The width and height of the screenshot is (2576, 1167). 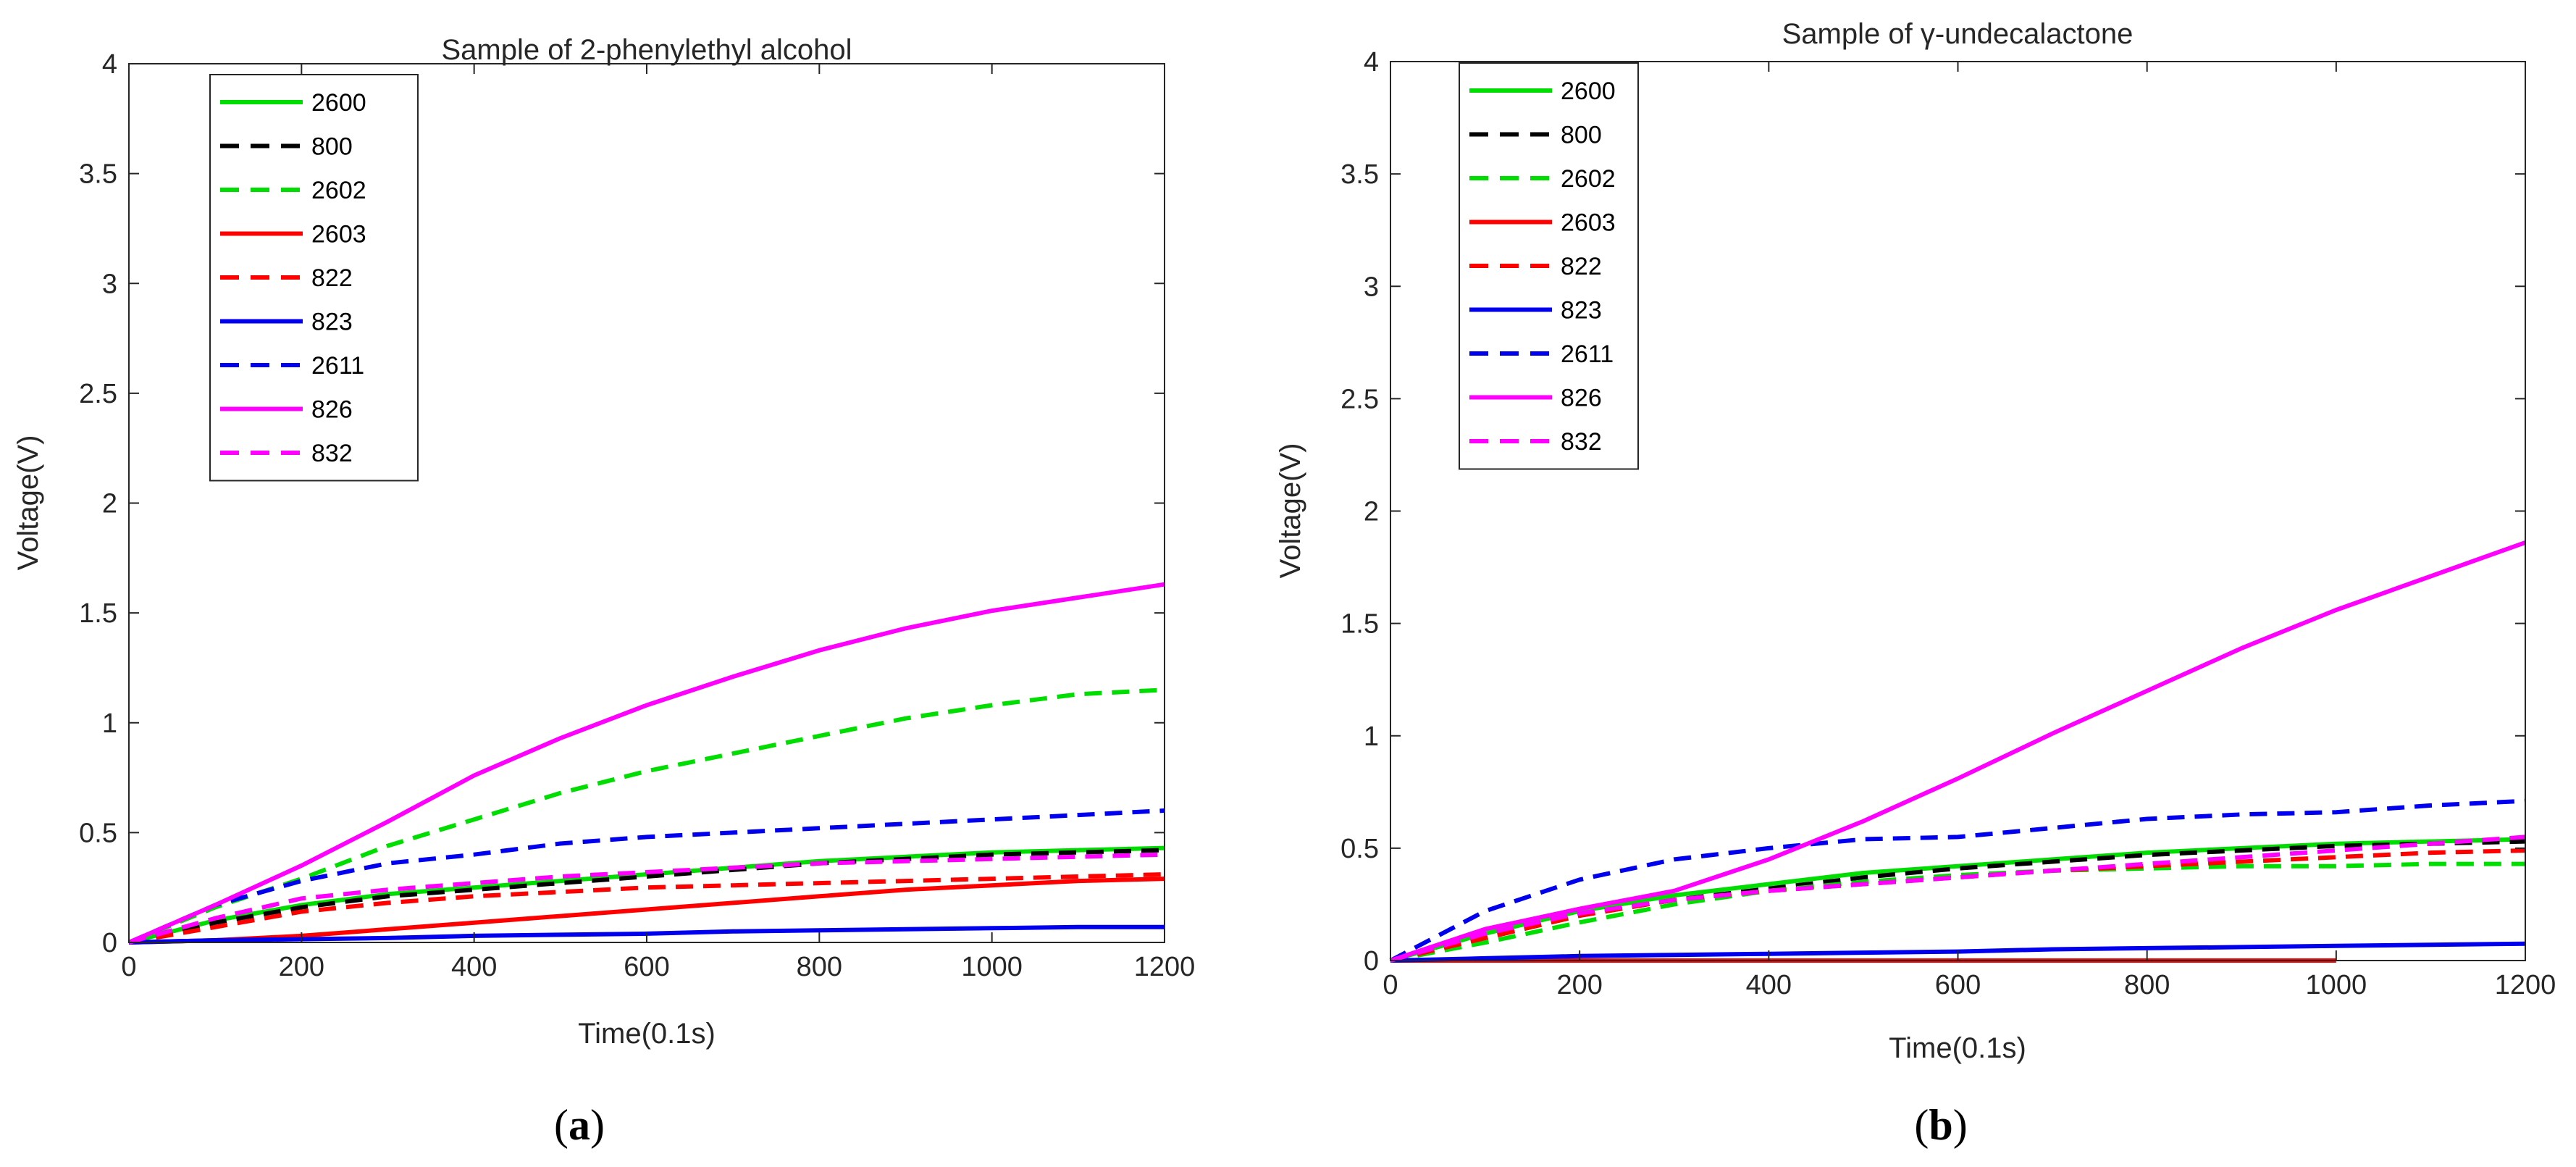 What do you see at coordinates (646, 50) in the screenshot?
I see `chart-title: Sample of 2-phenylethyl alcohol` at bounding box center [646, 50].